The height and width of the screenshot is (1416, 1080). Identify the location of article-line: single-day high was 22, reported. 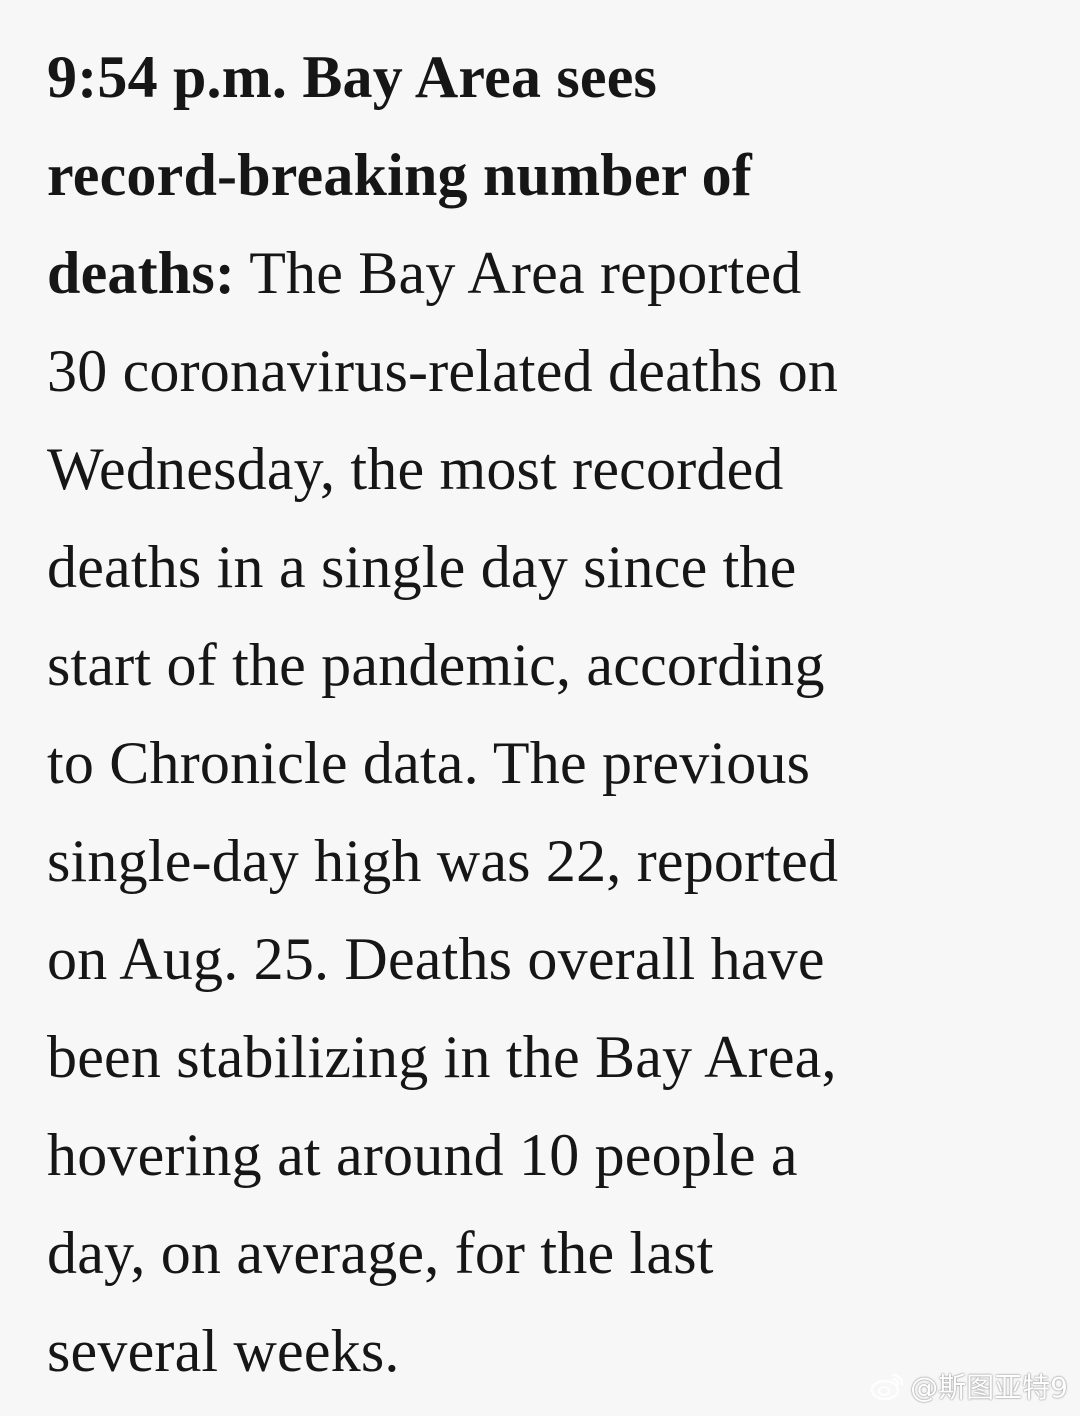
(547, 861).